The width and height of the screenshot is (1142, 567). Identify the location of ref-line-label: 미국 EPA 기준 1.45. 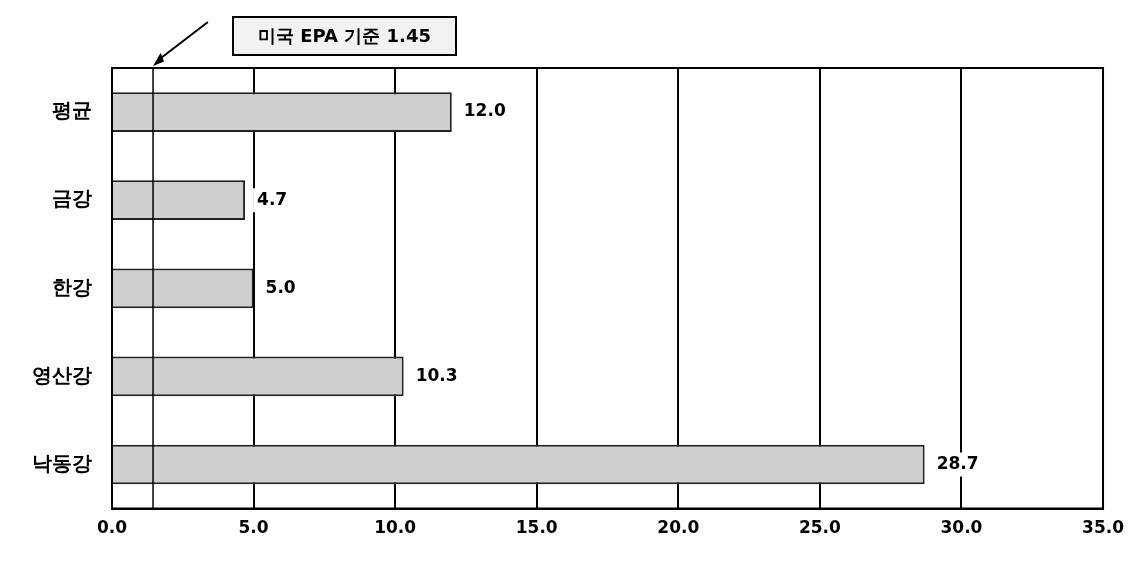
(344, 36).